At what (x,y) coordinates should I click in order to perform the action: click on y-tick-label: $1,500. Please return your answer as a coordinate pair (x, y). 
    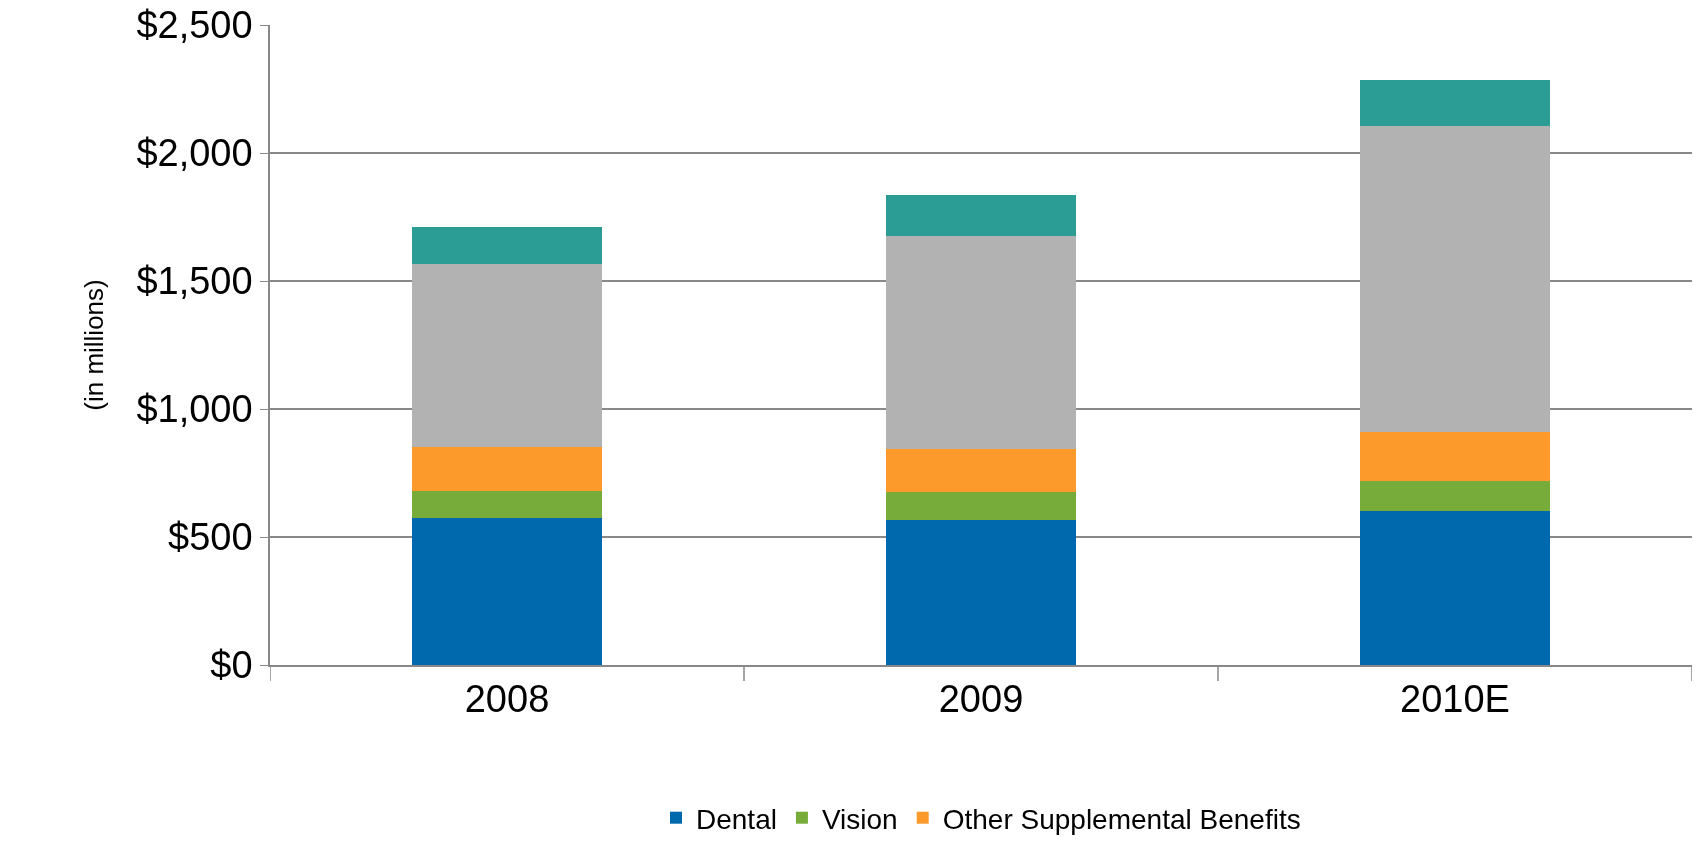
    Looking at the image, I should click on (194, 281).